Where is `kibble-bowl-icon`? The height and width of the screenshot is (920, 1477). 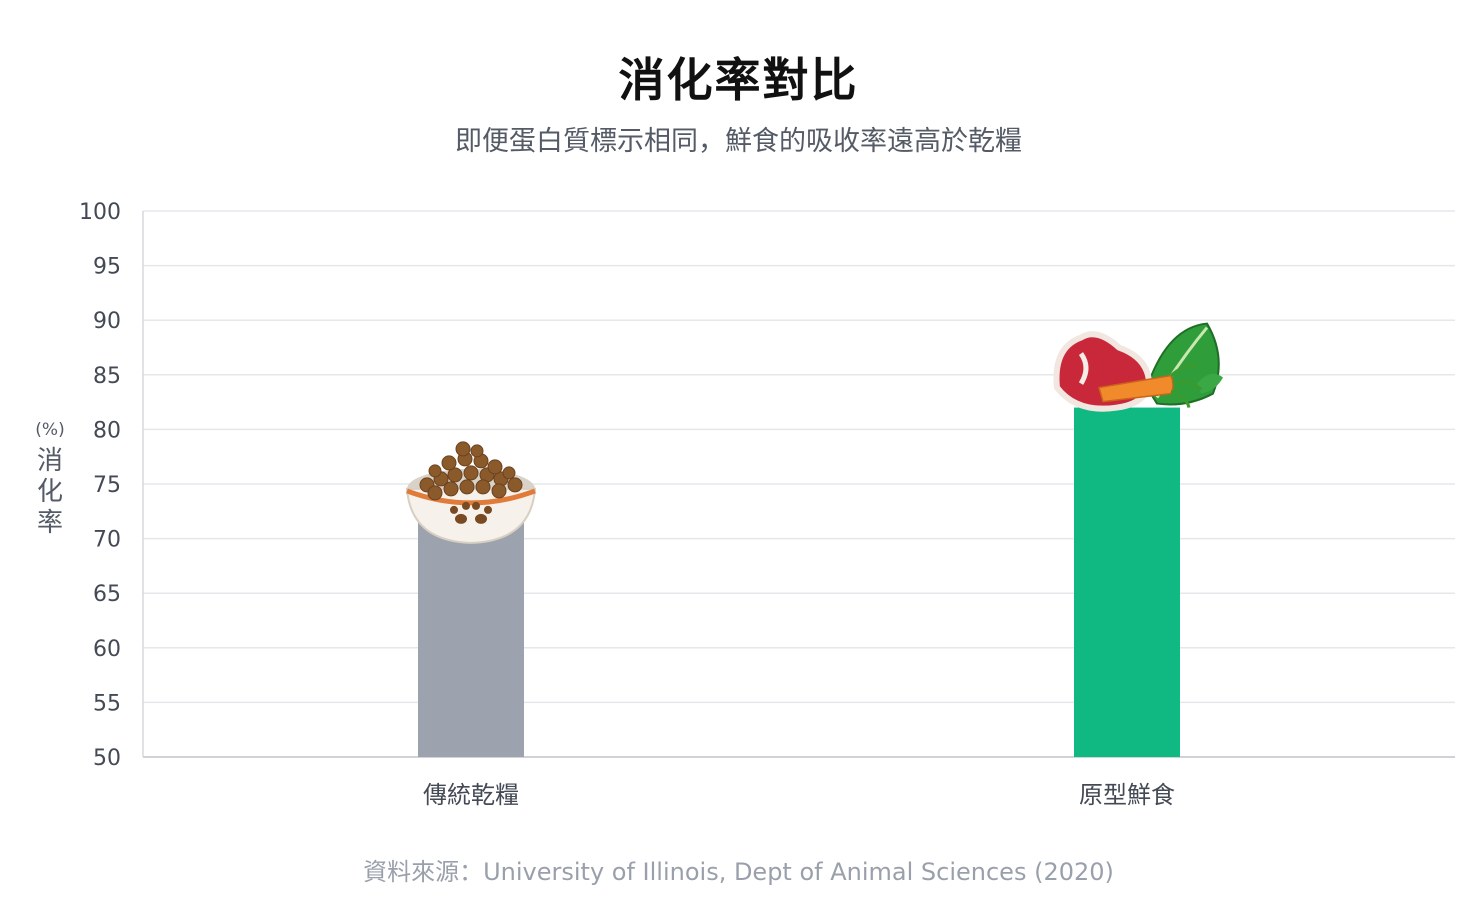
kibble-bowl-icon is located at coordinates (471, 492).